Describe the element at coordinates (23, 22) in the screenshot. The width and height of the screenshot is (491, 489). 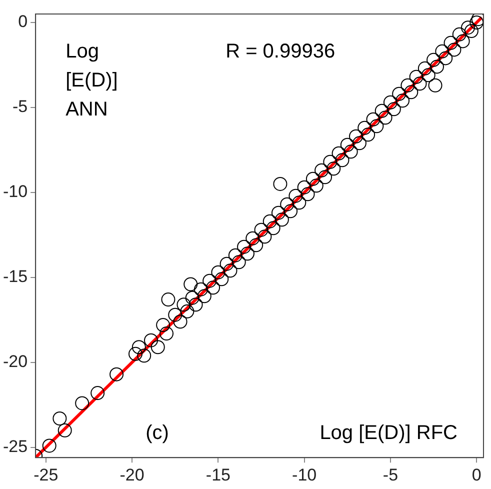
I see `y-tick-label: 0` at that location.